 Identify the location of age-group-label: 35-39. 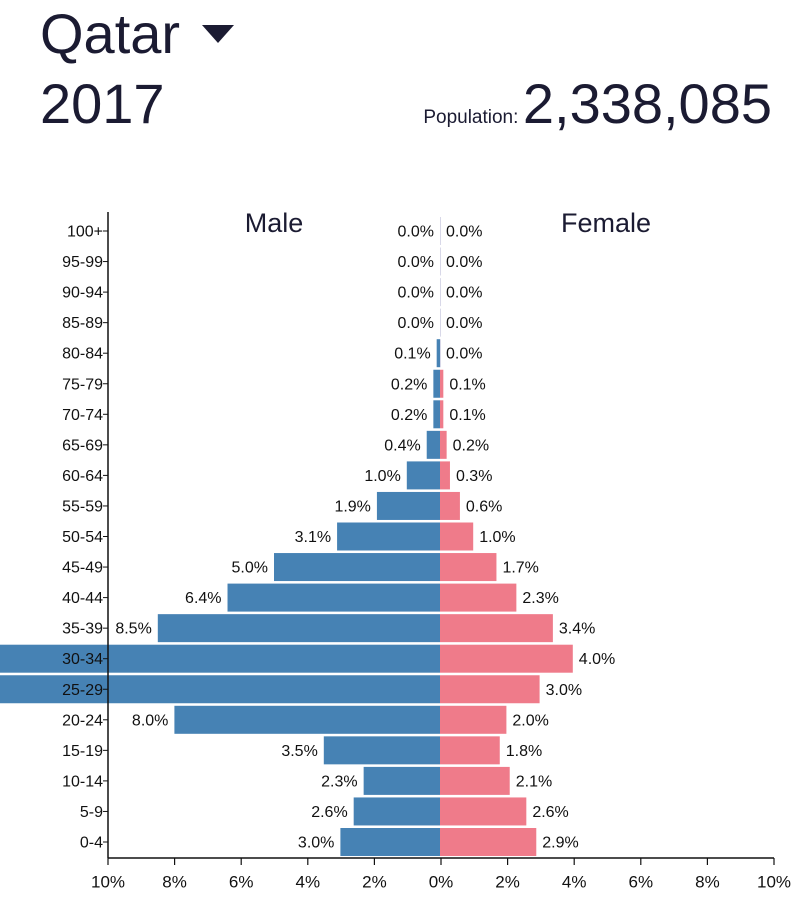
(82, 629).